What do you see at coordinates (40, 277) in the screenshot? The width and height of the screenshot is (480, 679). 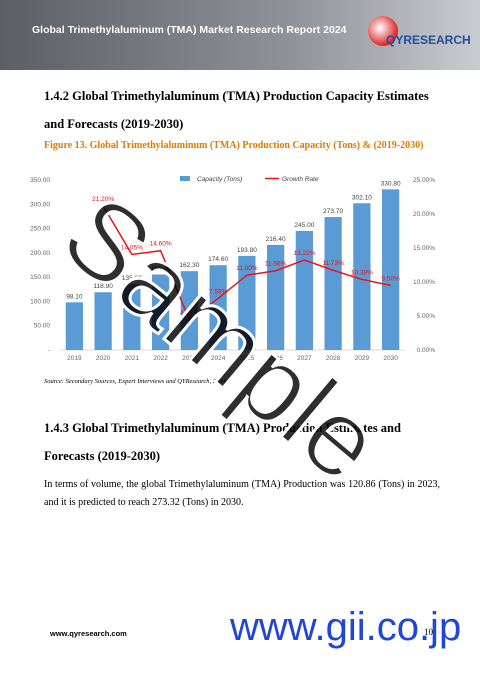 I see `y-tick-label: 150.00` at bounding box center [40, 277].